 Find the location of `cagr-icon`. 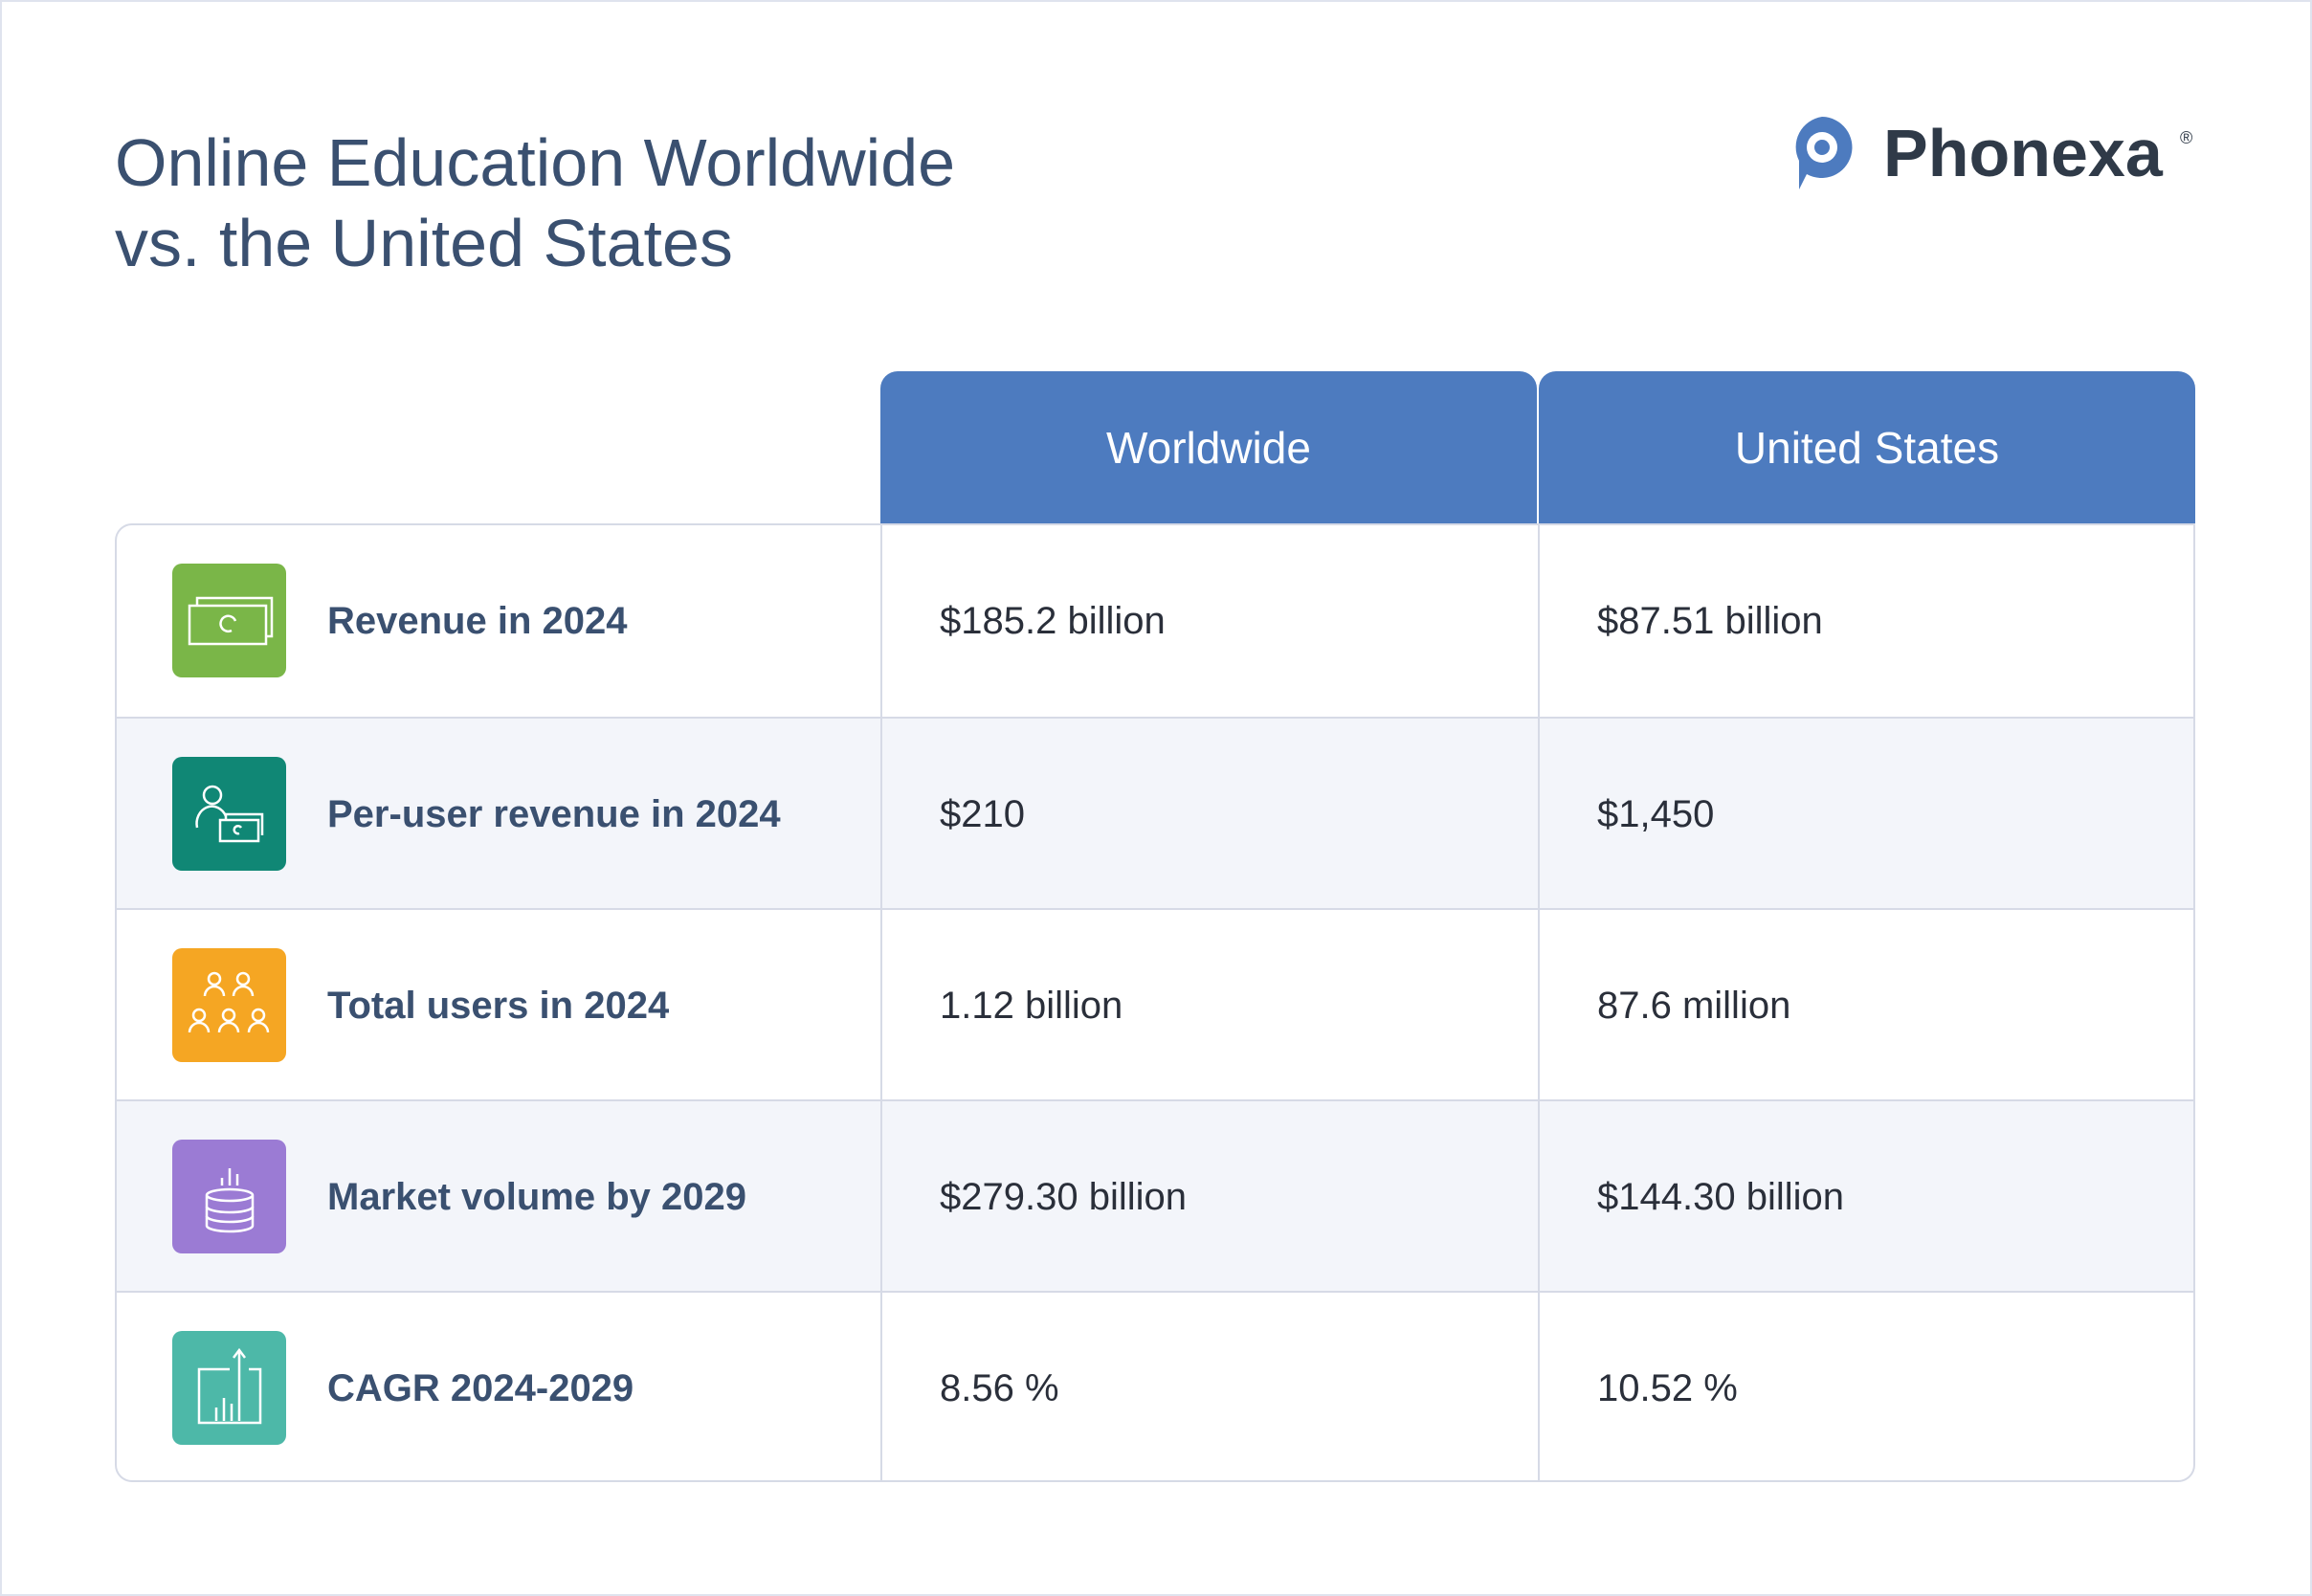

cagr-icon is located at coordinates (229, 1388).